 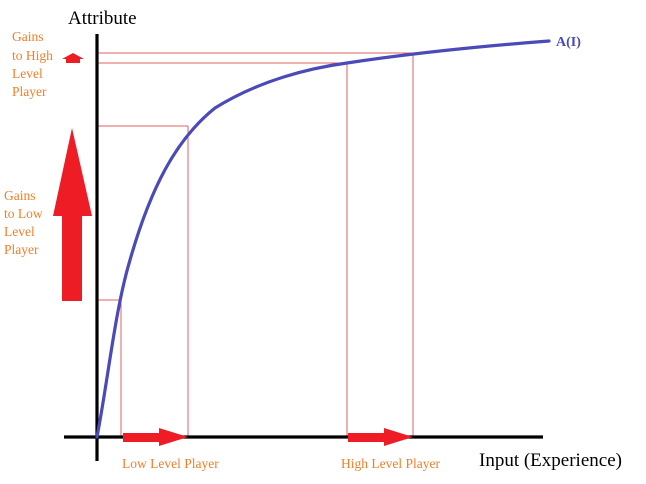 I want to click on x-axis-title: Input (Experience), so click(x=550, y=460).